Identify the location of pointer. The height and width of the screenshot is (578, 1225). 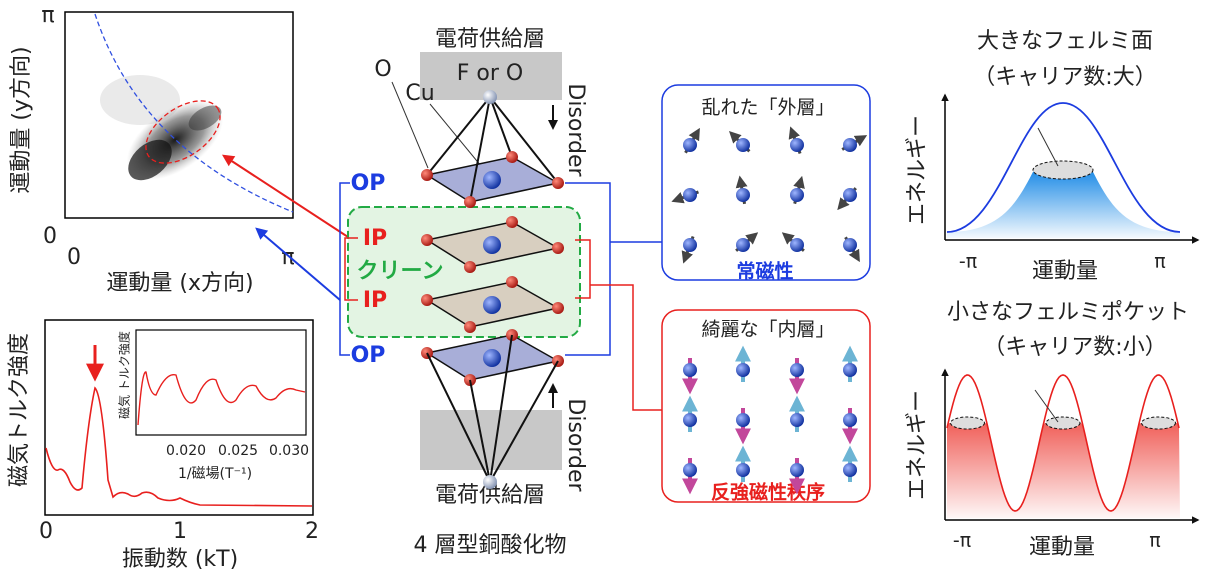
(1046, 406).